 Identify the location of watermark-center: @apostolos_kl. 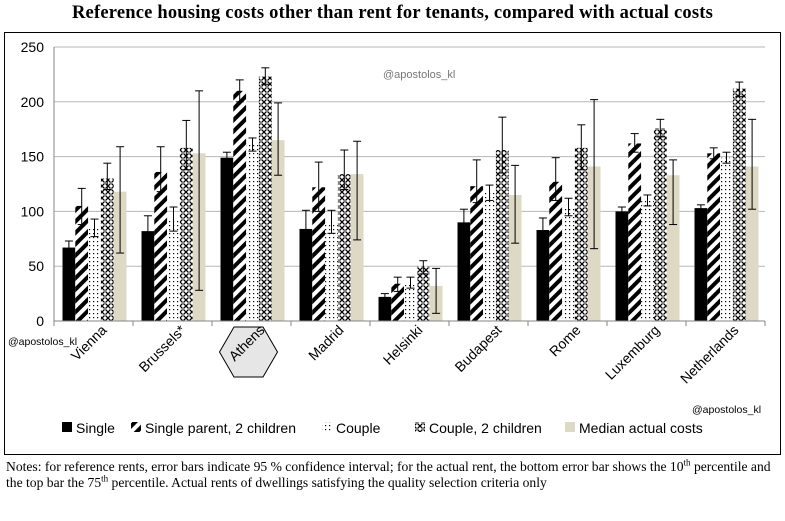
(419, 75).